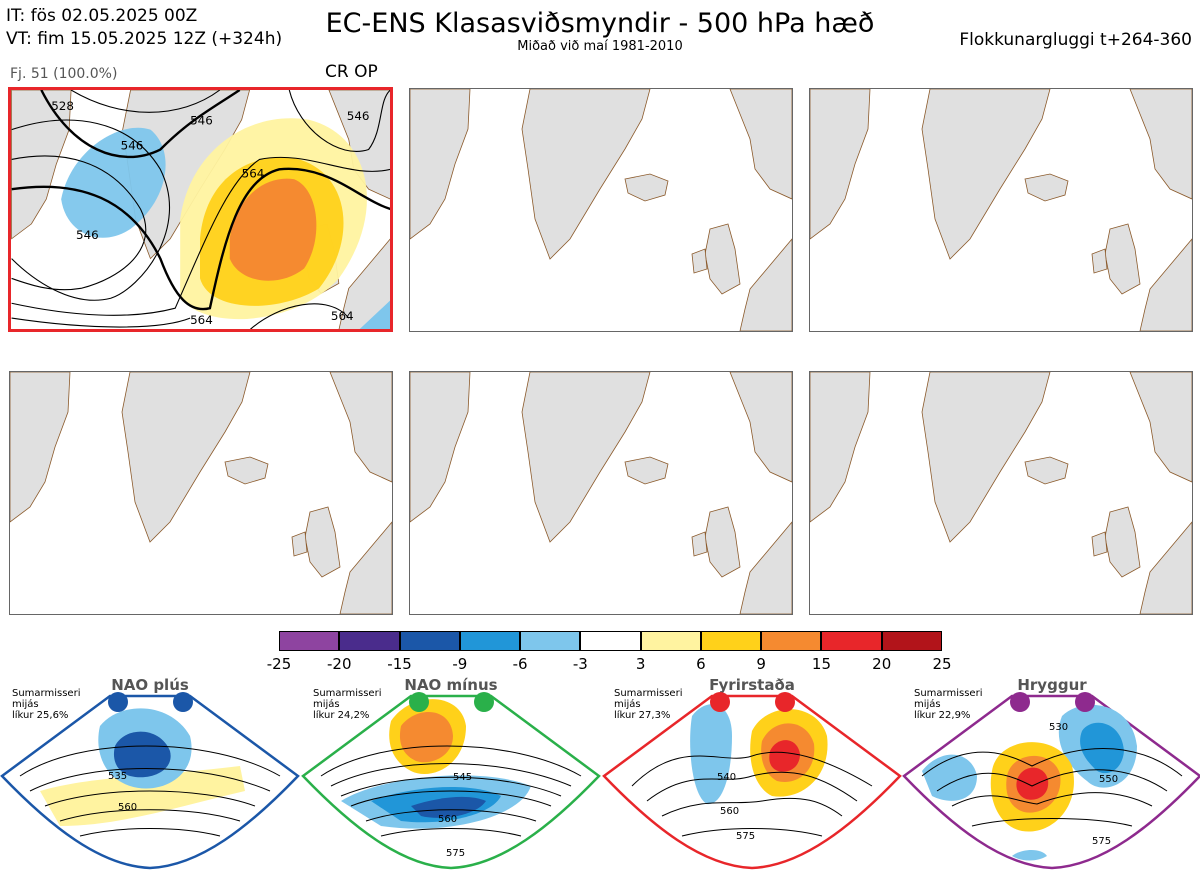  I want to click on contour-label: 540, so click(727, 777).